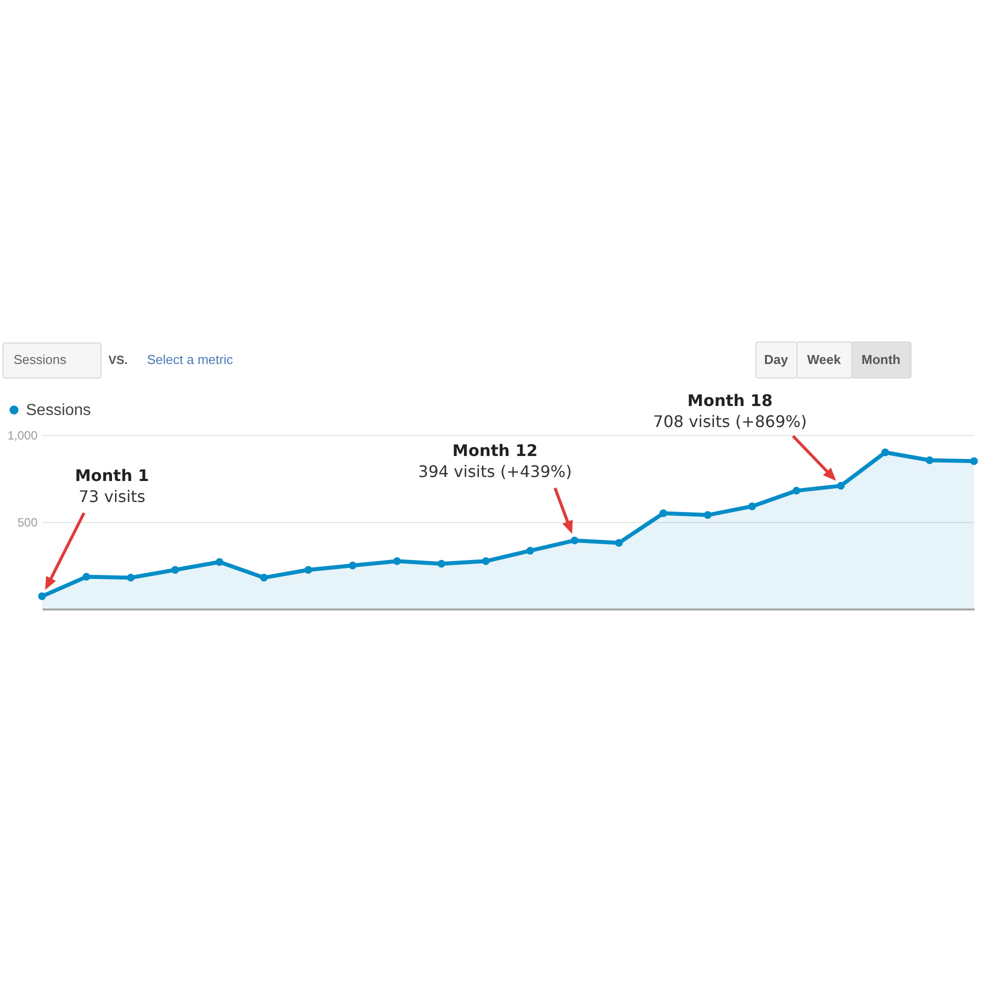  I want to click on annotation: 73 visits, so click(112, 496).